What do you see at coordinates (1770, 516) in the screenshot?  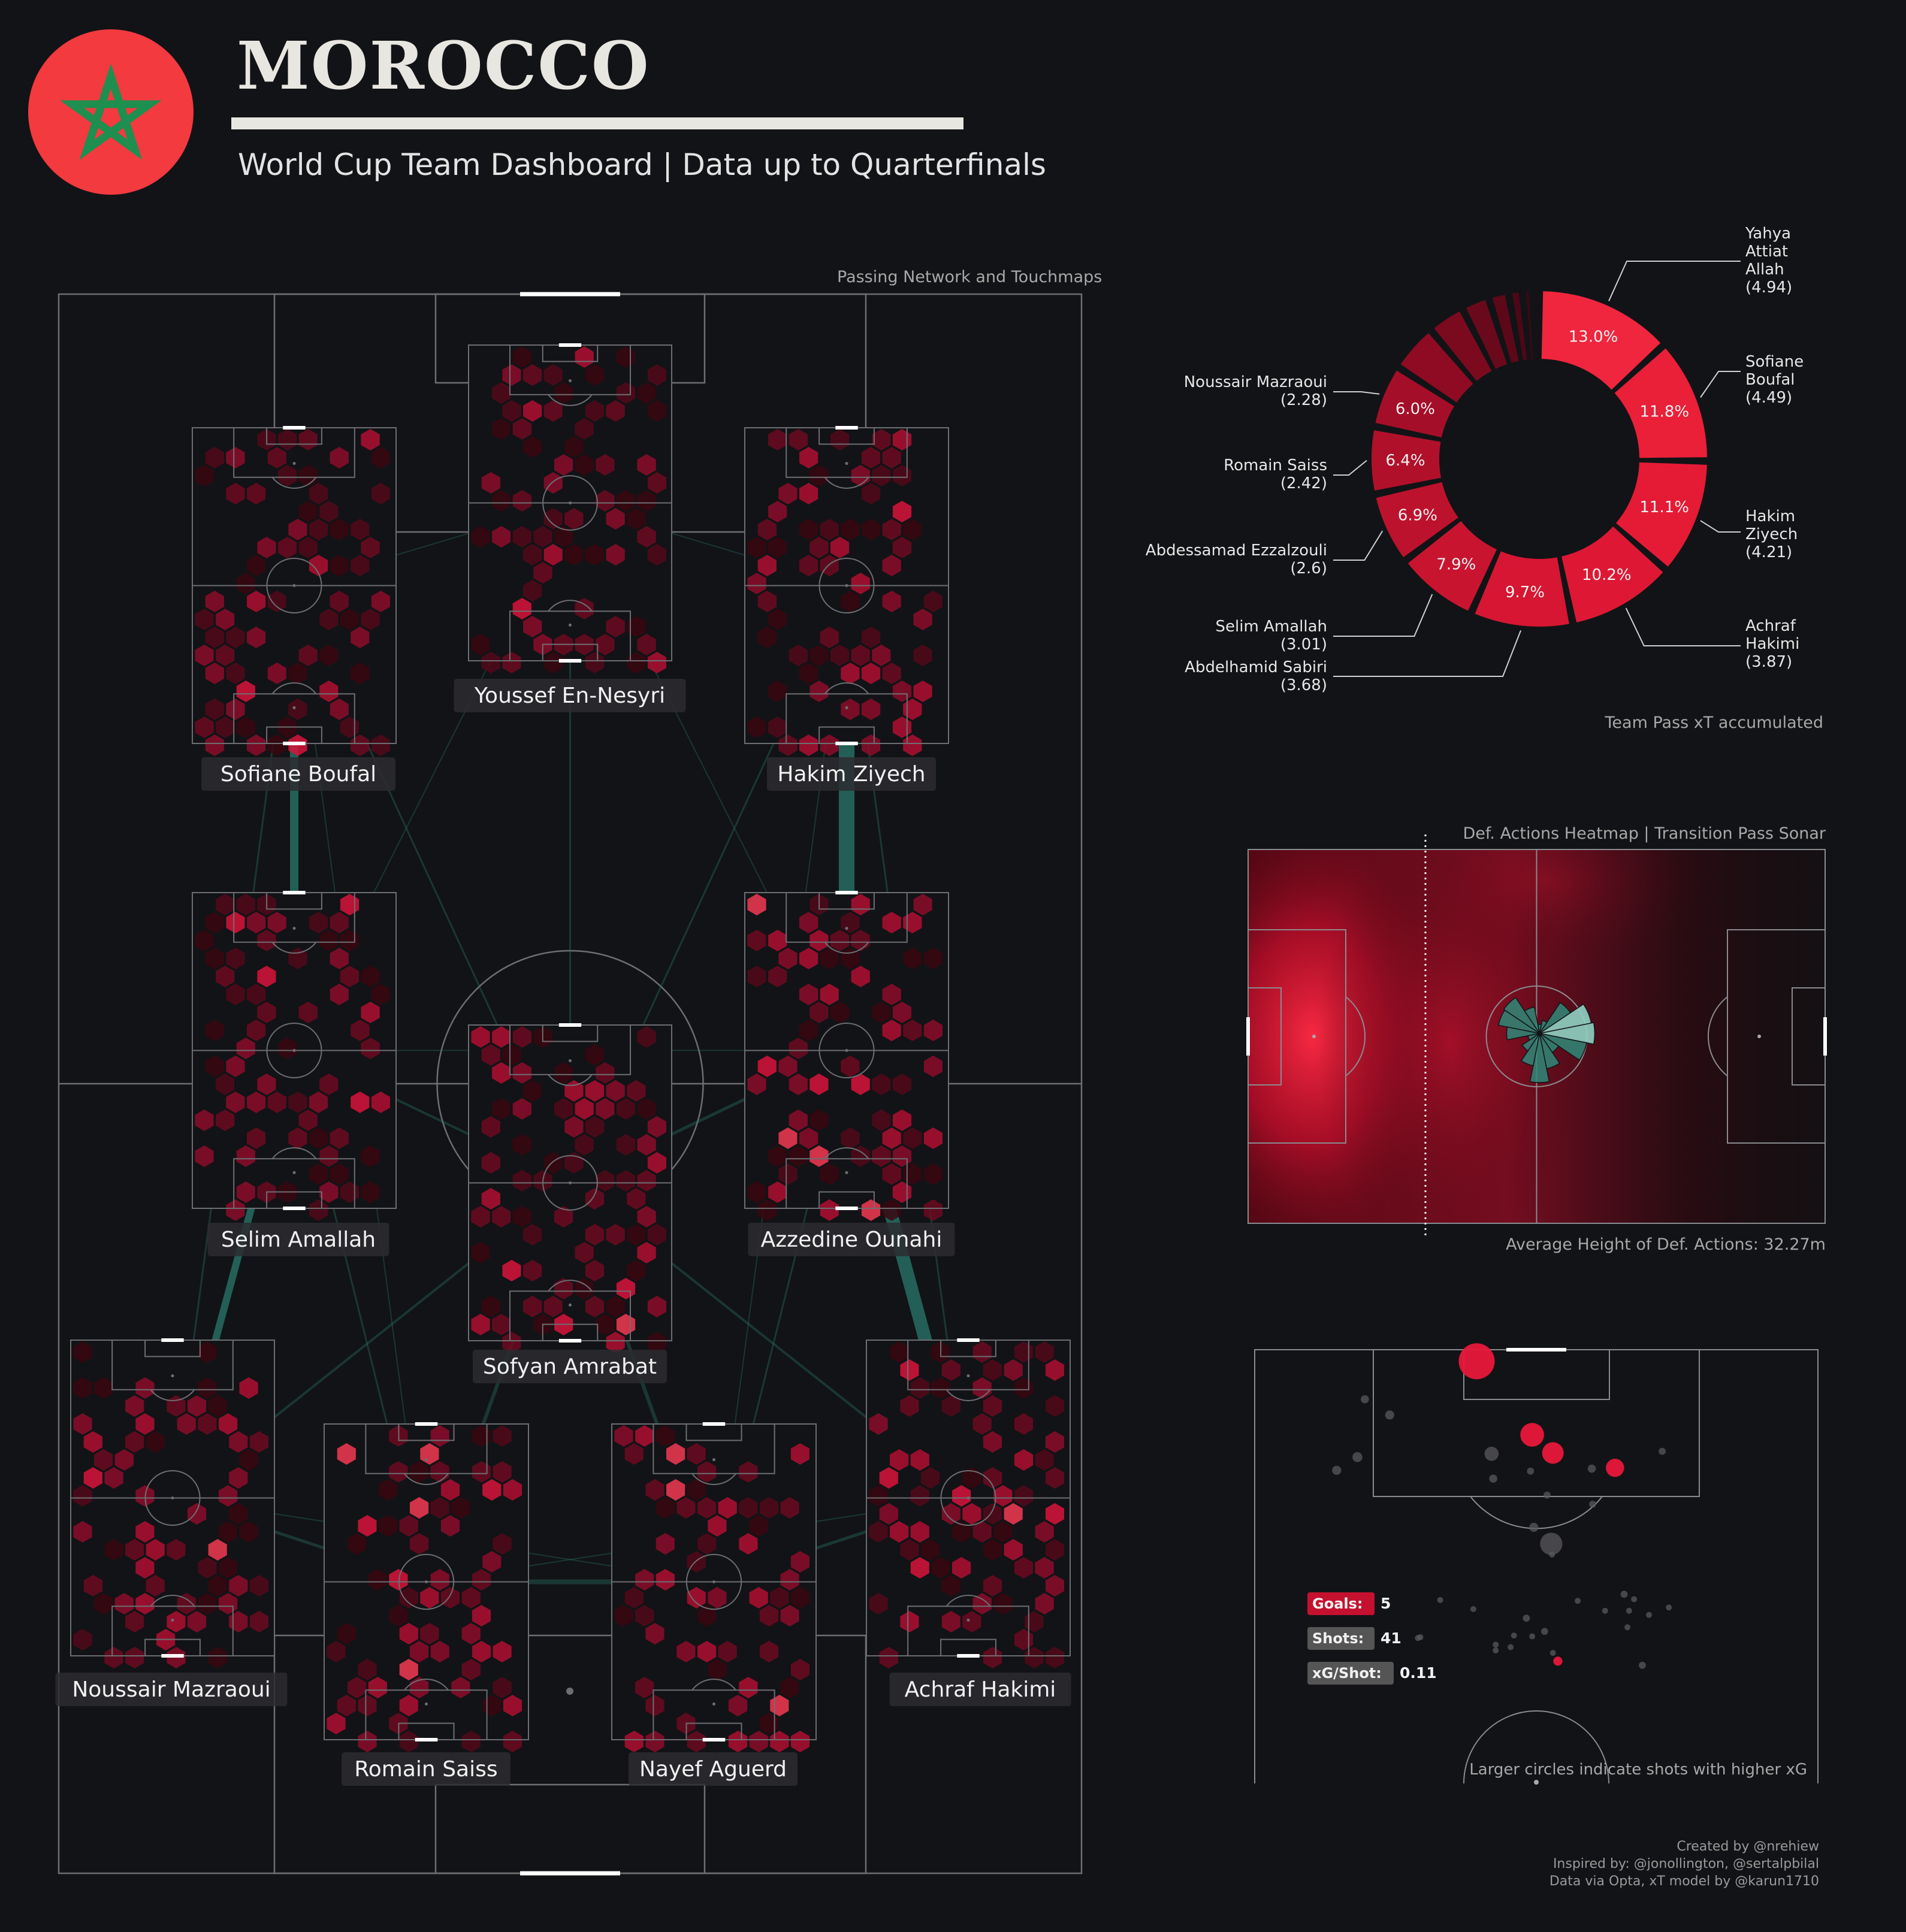 I see `callout-label: Hakim` at bounding box center [1770, 516].